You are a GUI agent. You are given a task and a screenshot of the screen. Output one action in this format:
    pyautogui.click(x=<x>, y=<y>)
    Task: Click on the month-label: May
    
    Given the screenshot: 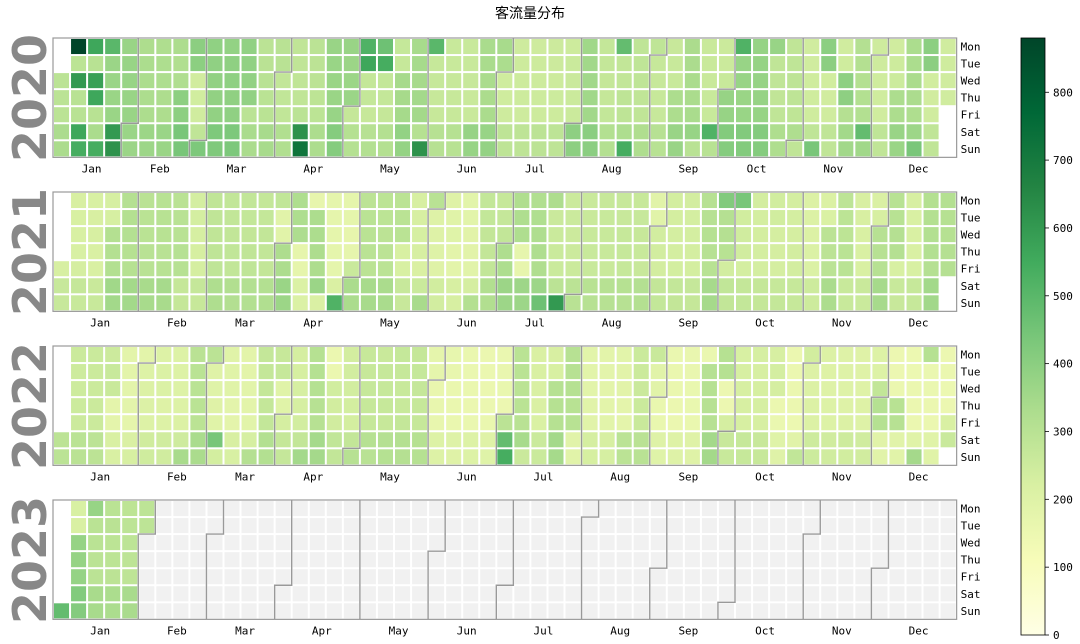 What is the action you would take?
    pyautogui.click(x=390, y=476)
    